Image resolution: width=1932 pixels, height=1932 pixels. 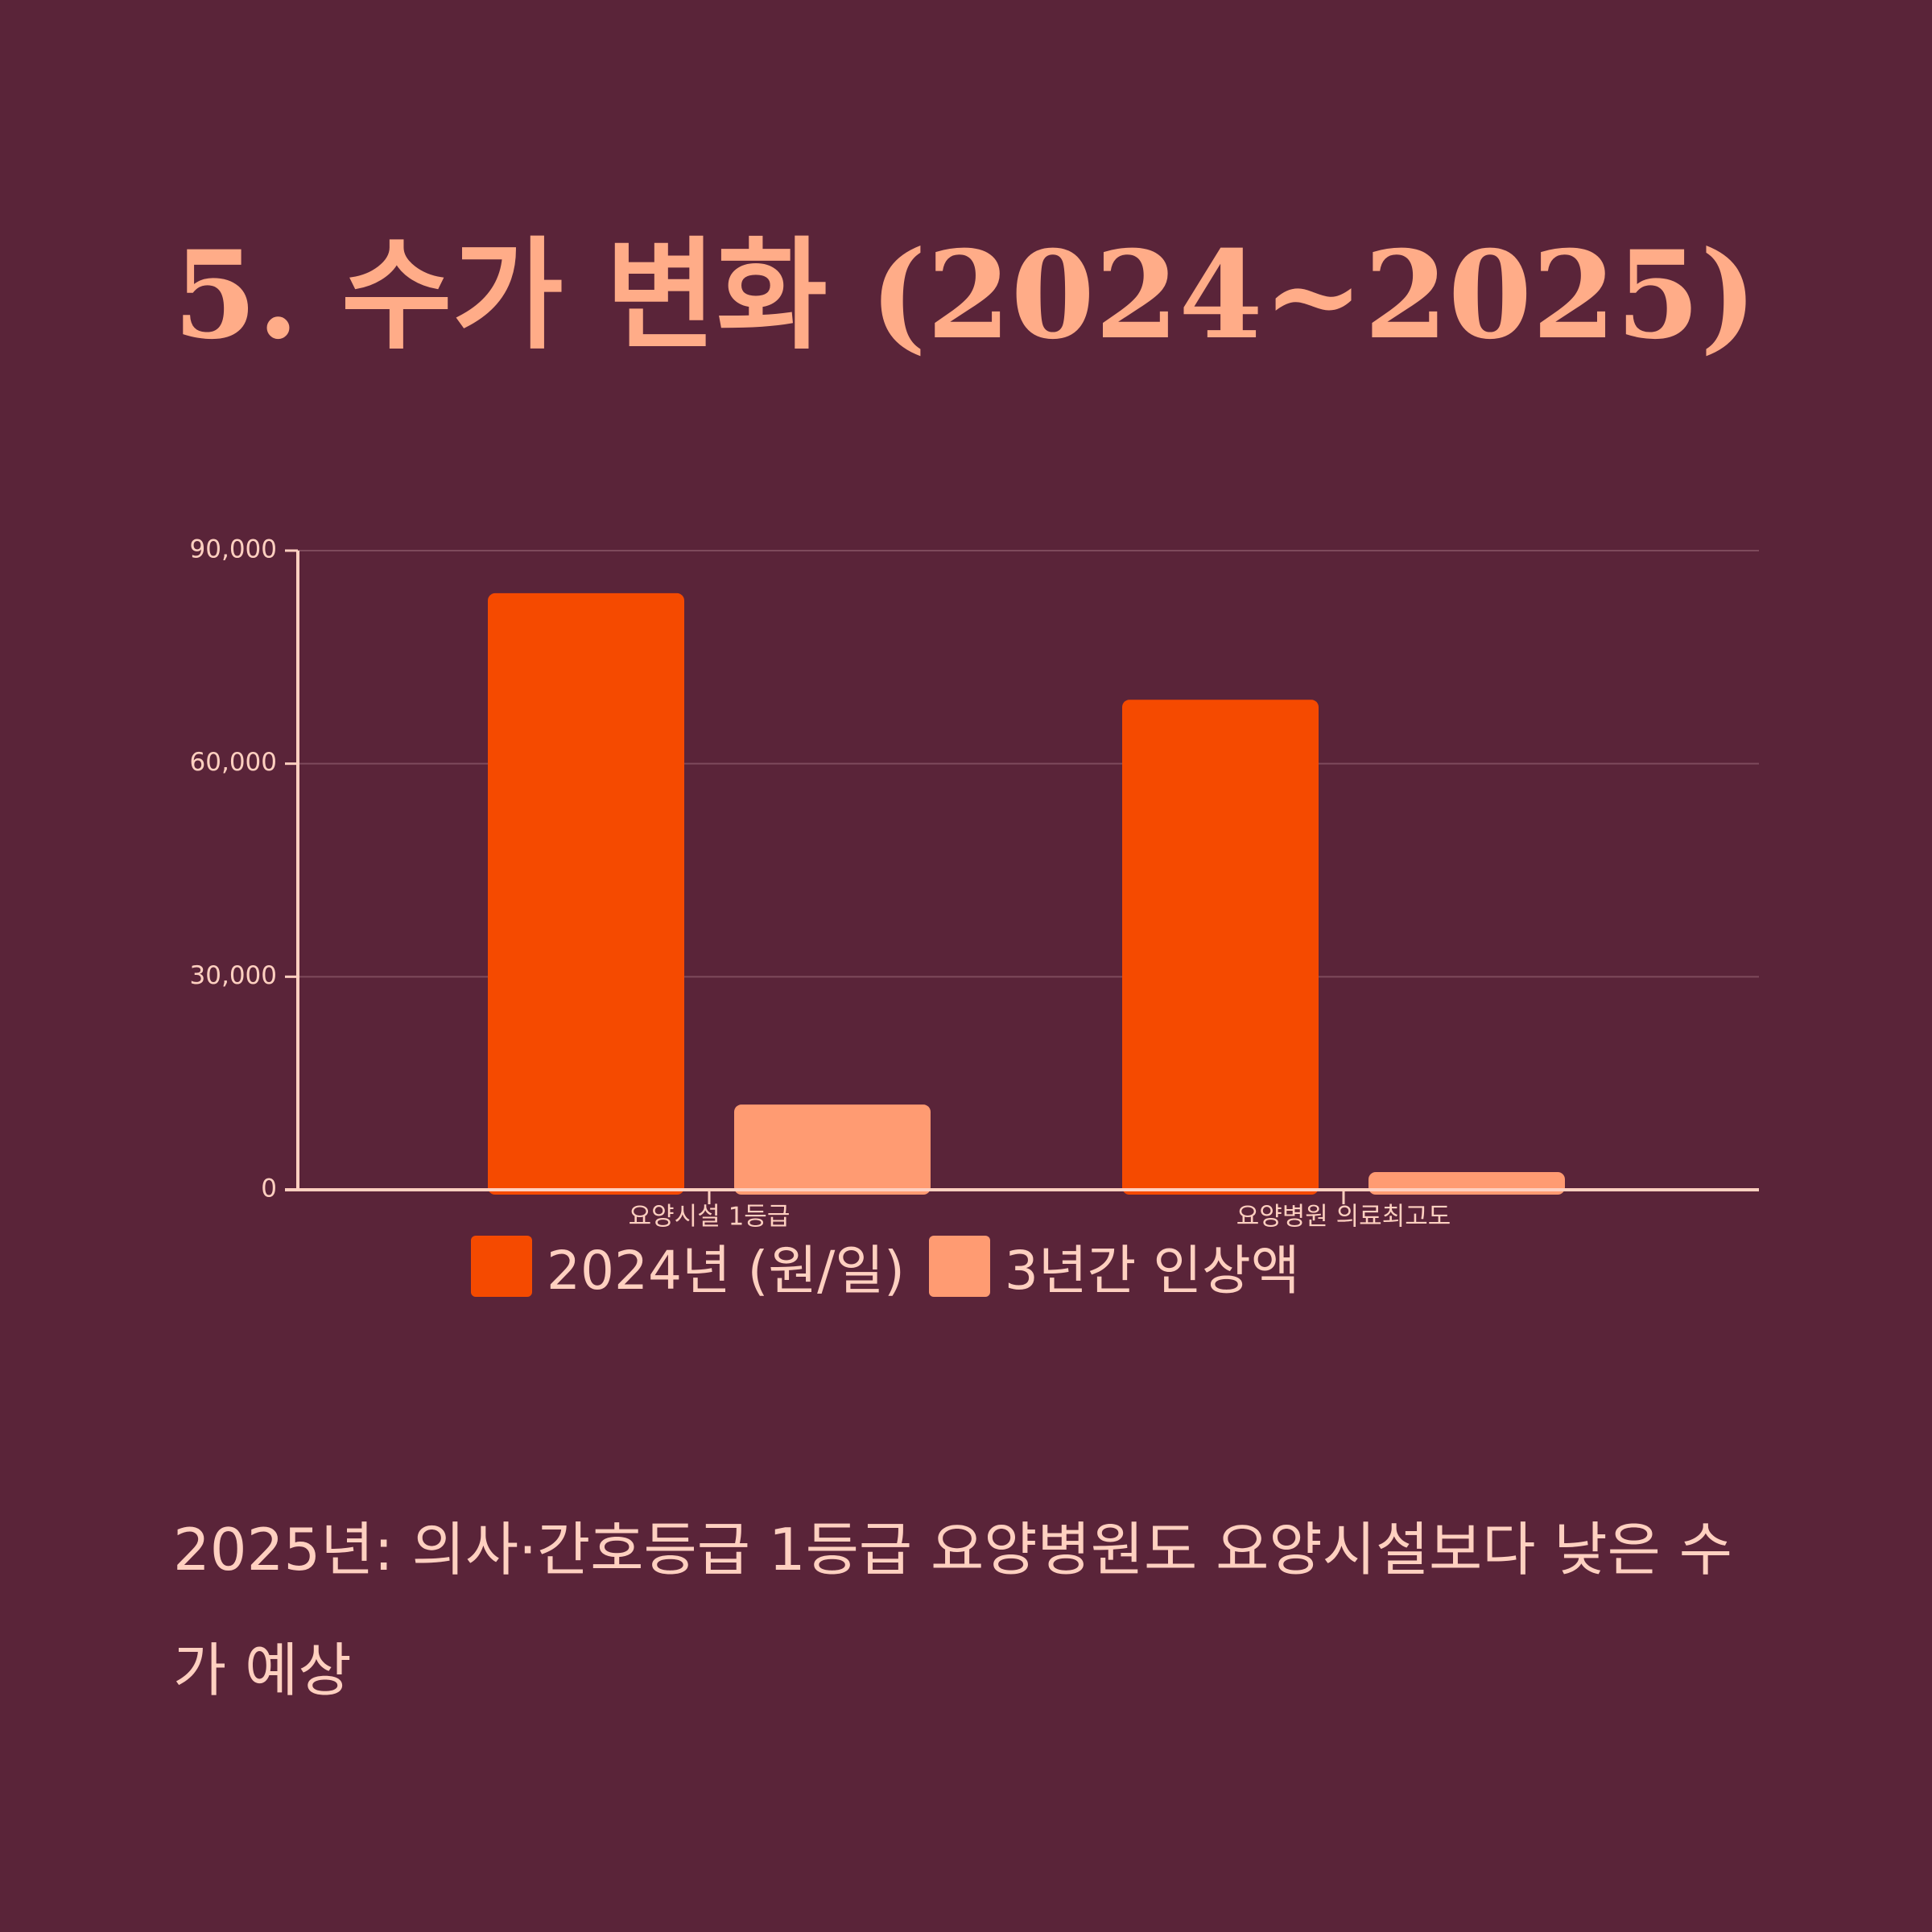 I want to click on legend-item-2024: 2024년 (원/일), so click(x=688, y=1266).